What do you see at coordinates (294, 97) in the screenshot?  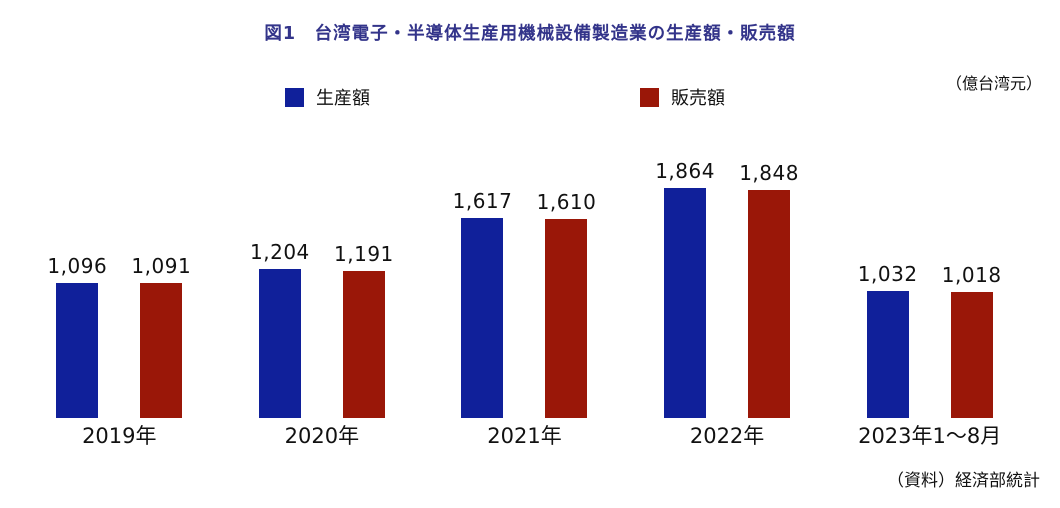 I see `legend-swatch-seisangaku-icon` at bounding box center [294, 97].